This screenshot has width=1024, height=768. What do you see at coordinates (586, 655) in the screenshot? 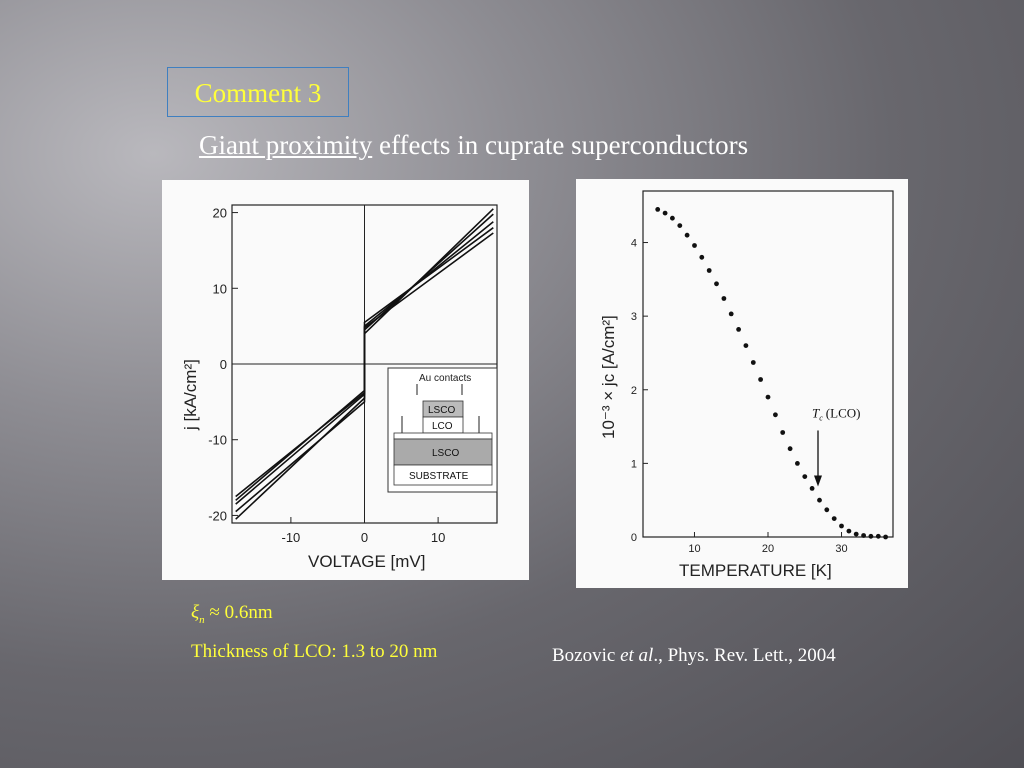
I see `citation-author: Bozovic` at bounding box center [586, 655].